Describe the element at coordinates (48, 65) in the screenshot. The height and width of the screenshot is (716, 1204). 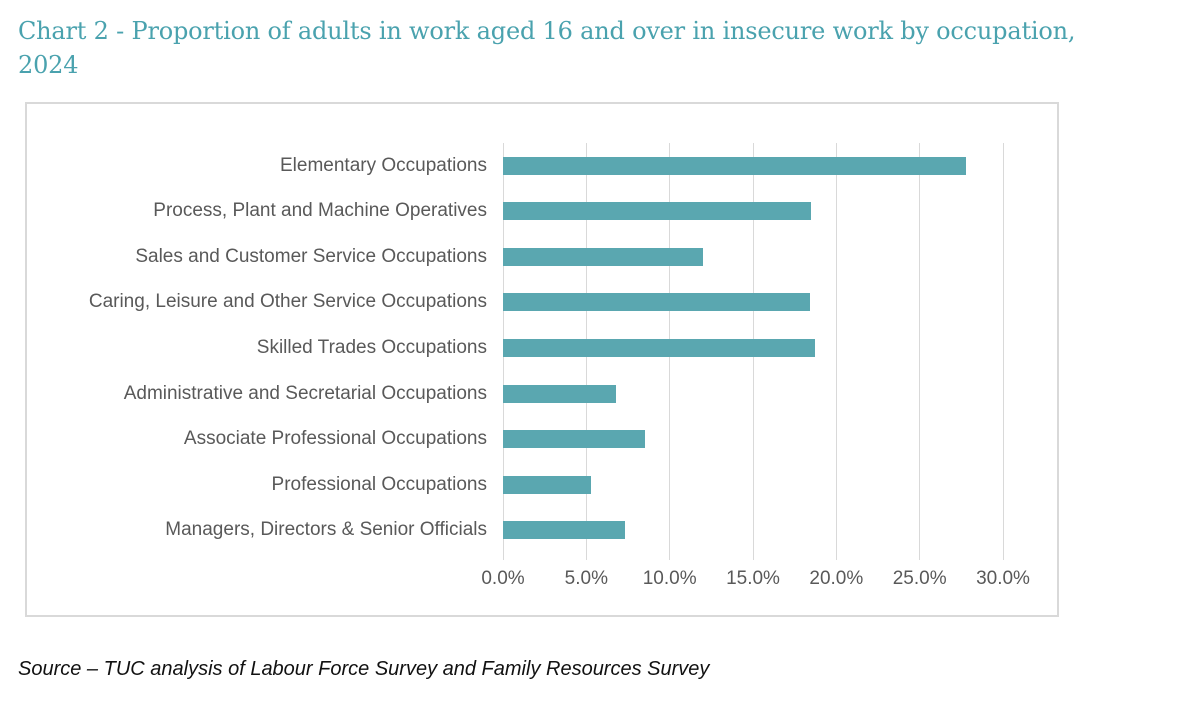
I see `chart-title-line2: 2024` at that location.